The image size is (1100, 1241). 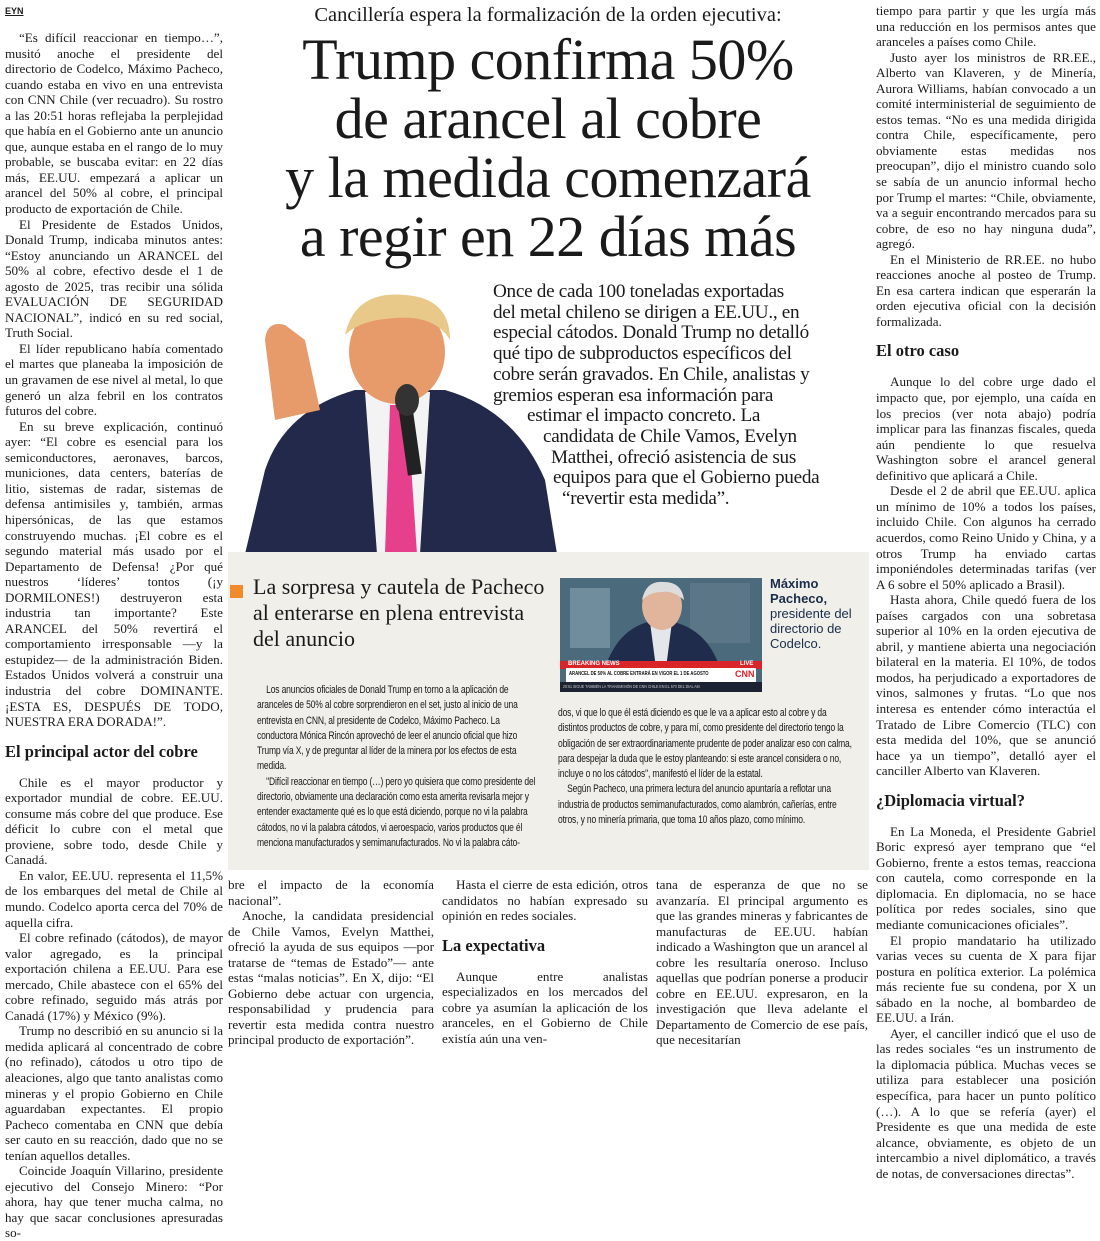 I want to click on headline-line: a regir en 22 días más, so click(x=548, y=236).